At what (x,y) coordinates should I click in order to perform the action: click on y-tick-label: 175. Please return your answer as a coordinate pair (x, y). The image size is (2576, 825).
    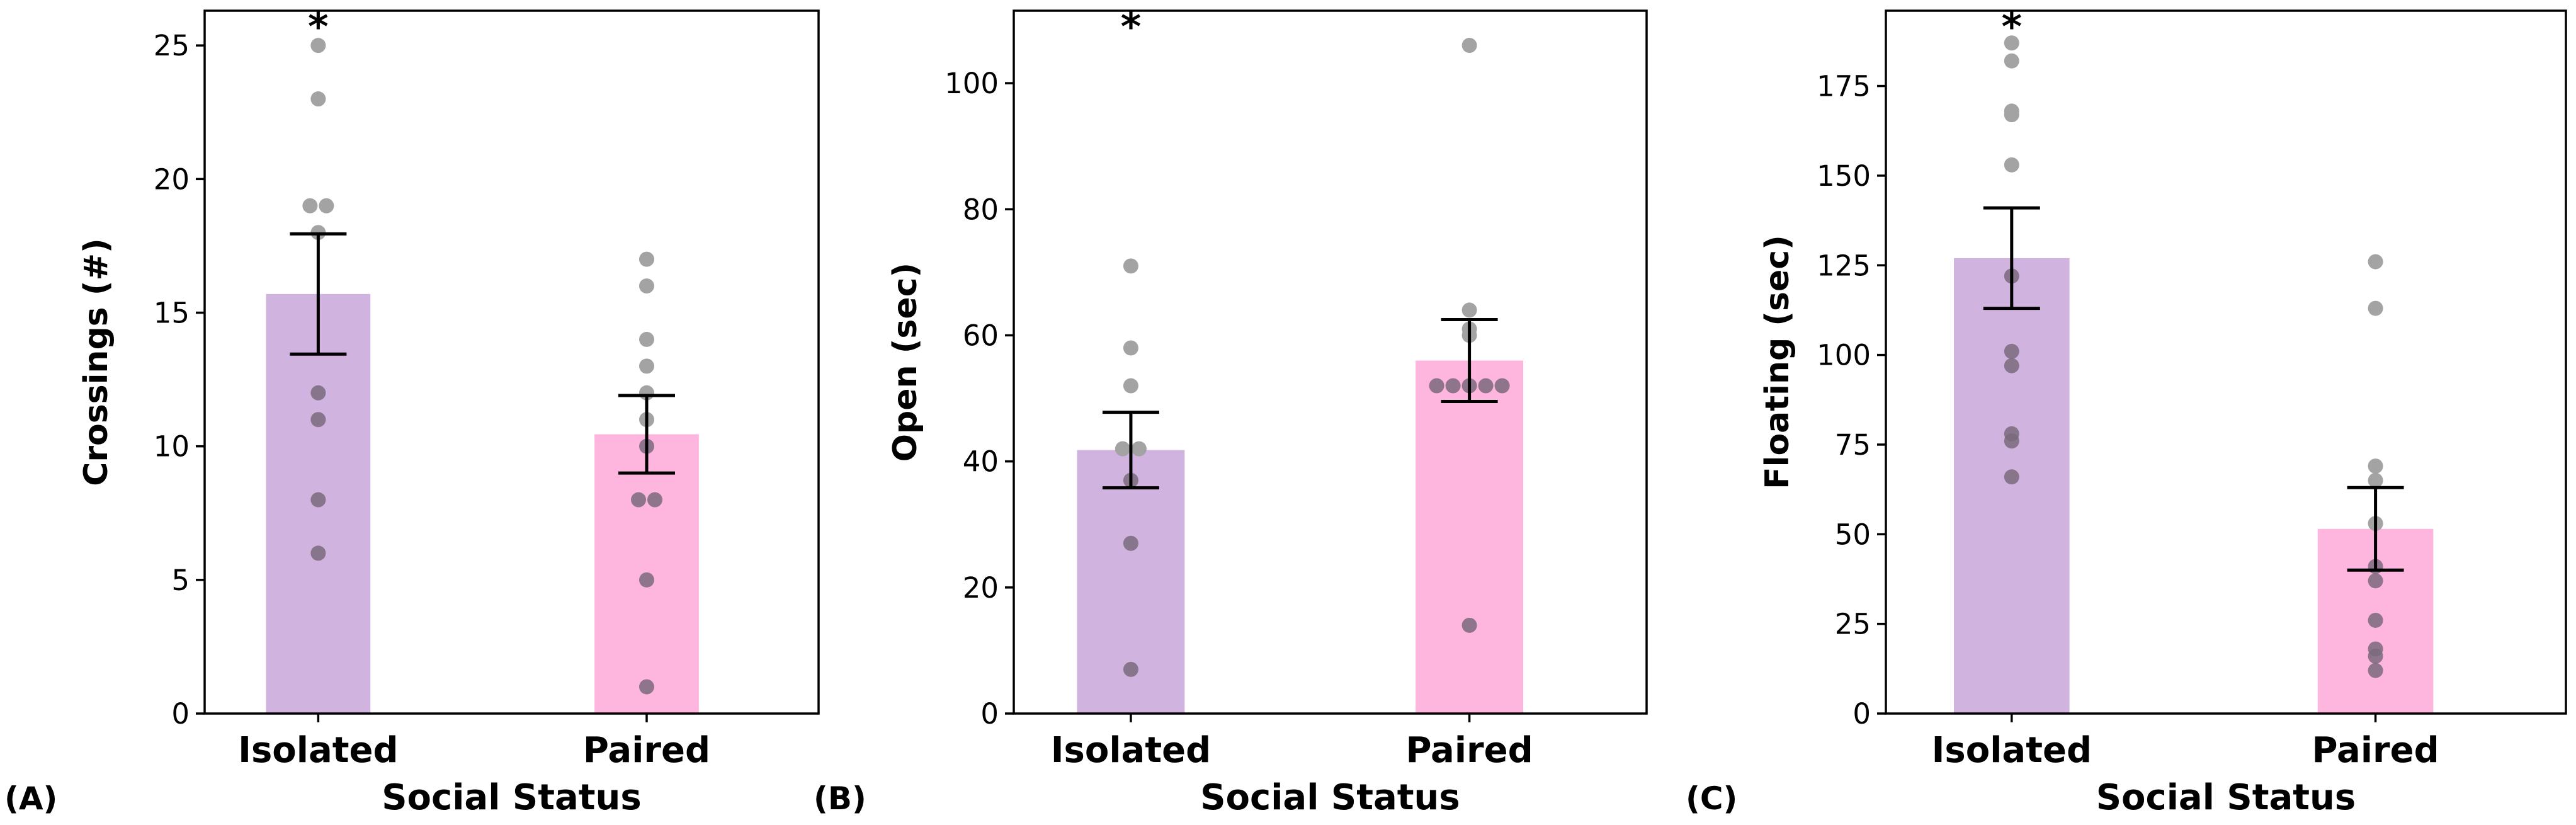
    Looking at the image, I should click on (1844, 86).